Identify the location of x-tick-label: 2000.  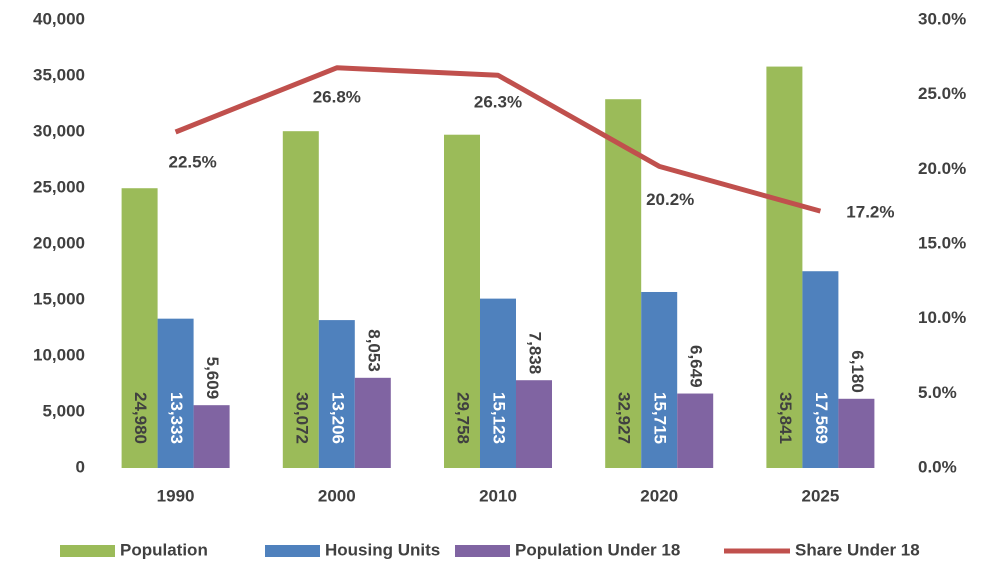
(337, 495).